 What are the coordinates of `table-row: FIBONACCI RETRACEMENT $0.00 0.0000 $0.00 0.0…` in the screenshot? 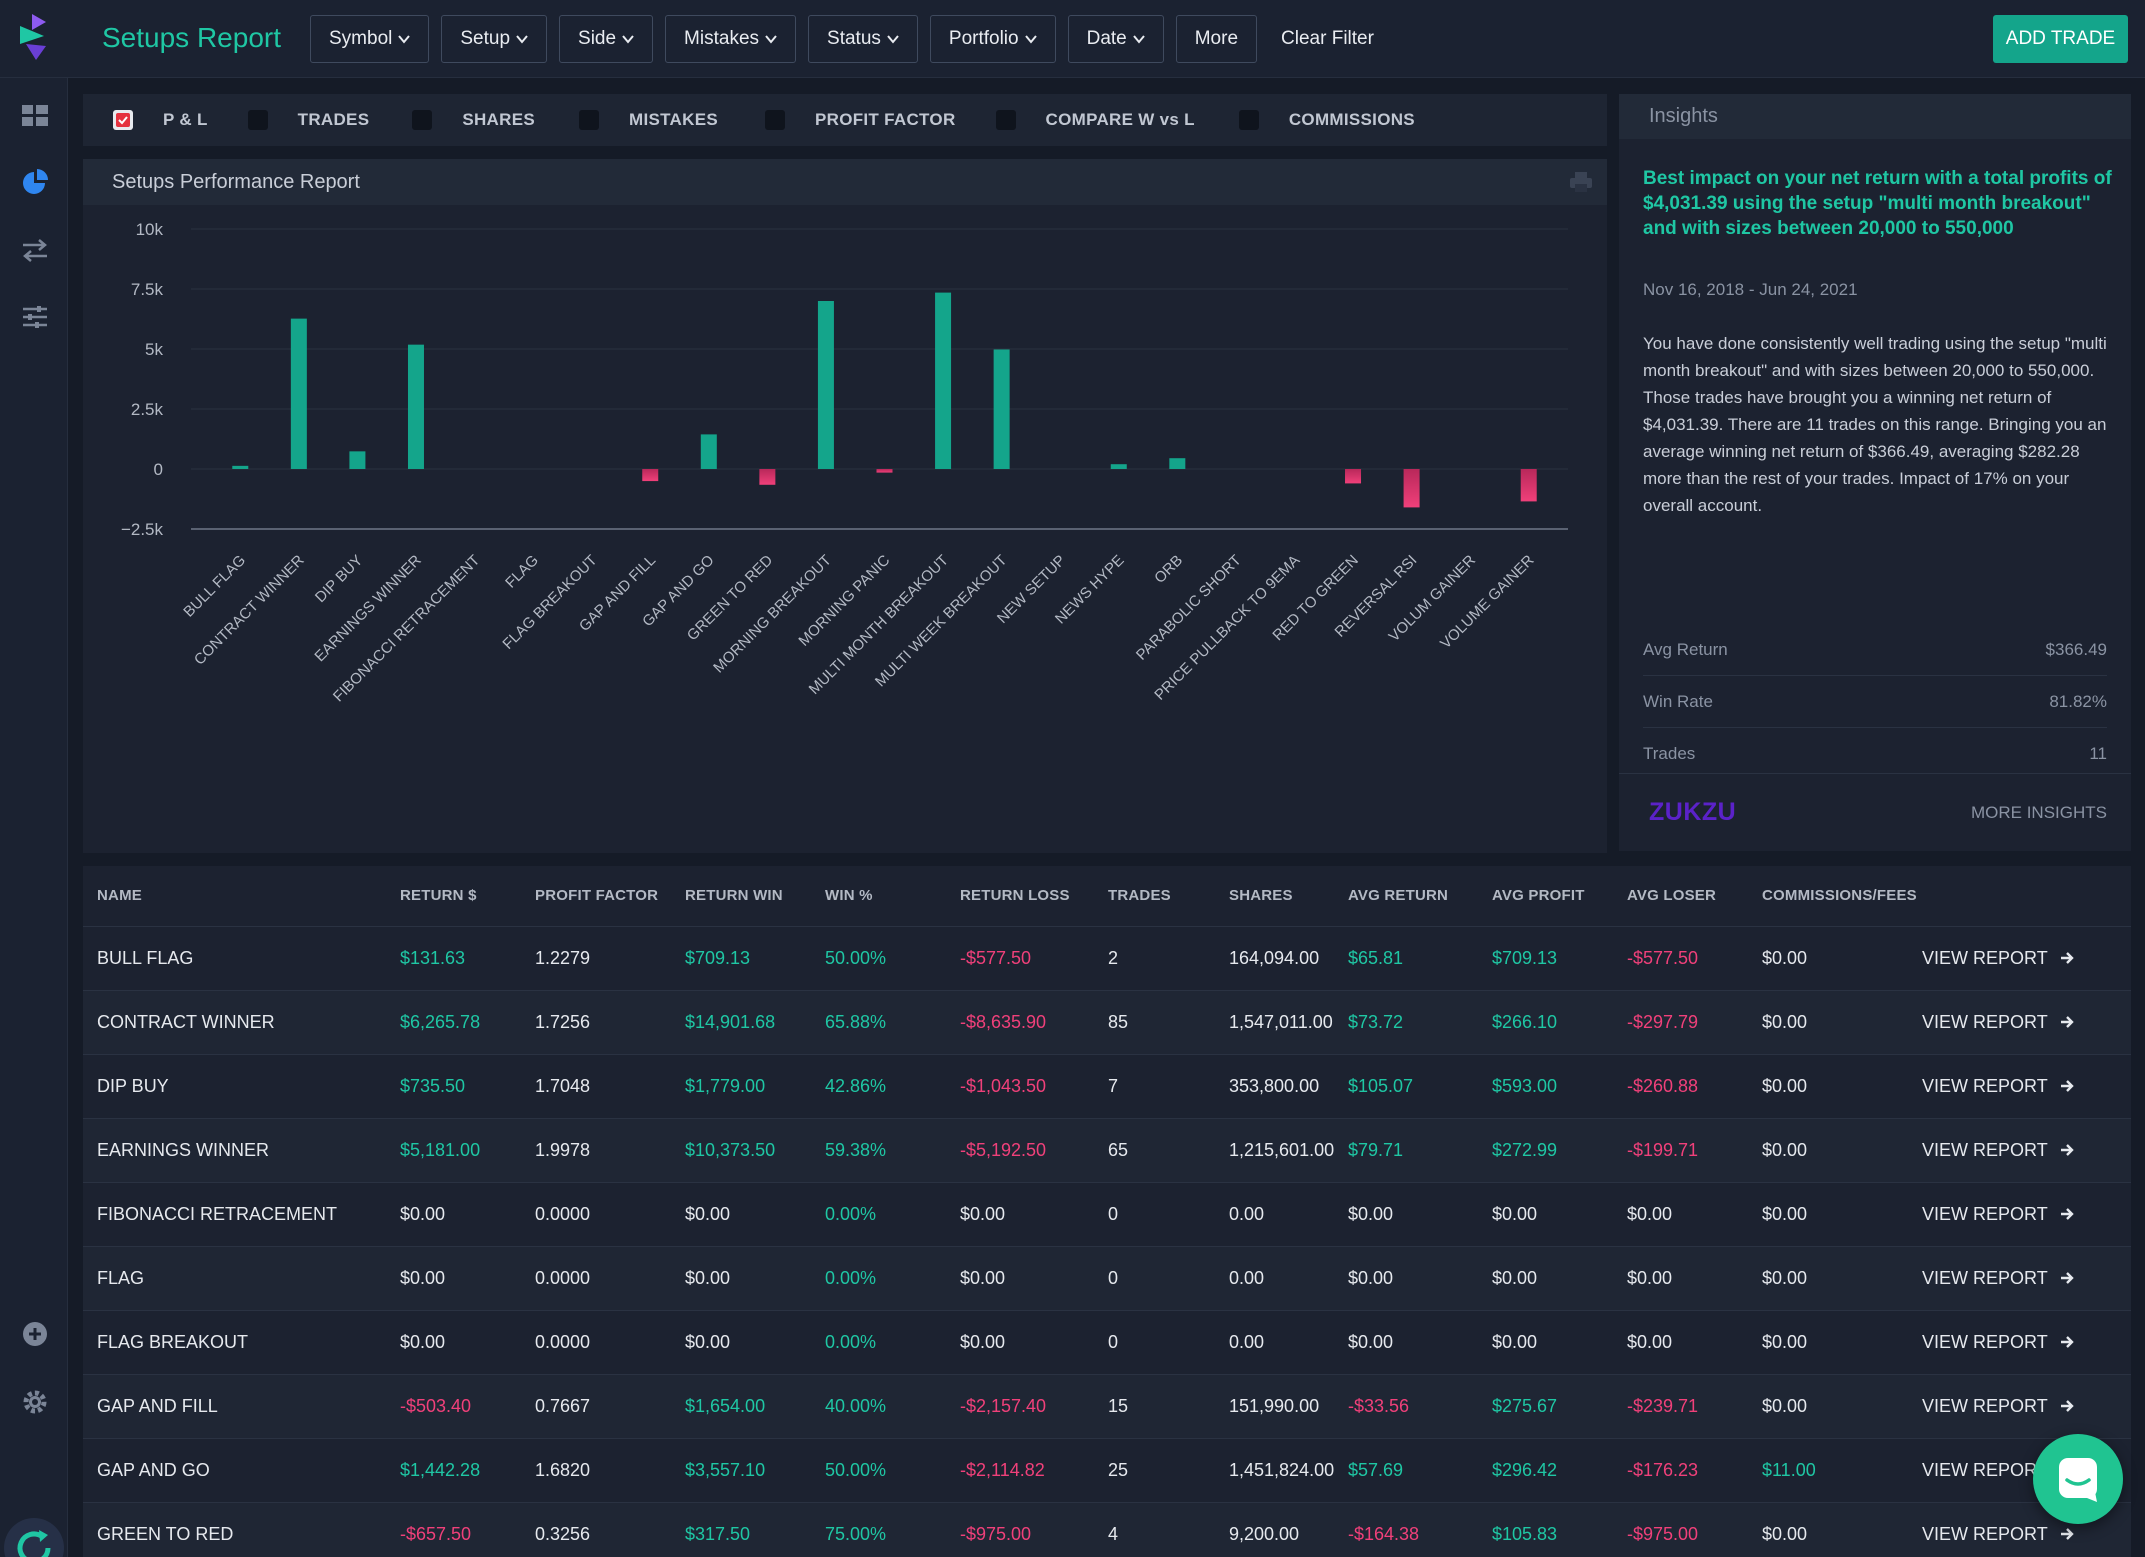 It's located at (1107, 1213).